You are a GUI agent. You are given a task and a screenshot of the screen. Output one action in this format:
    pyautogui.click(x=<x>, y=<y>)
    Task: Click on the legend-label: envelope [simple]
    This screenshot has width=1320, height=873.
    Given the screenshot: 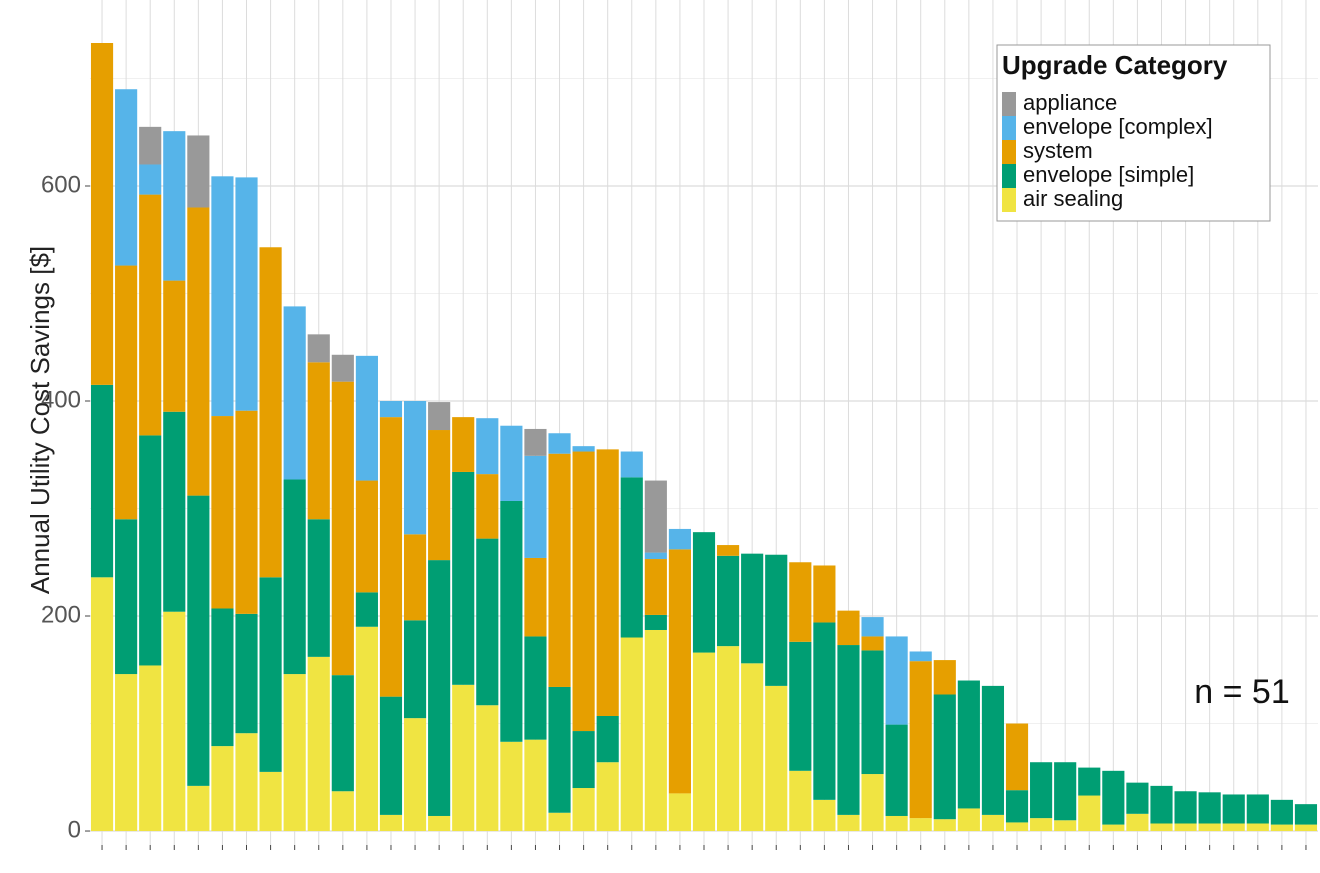 What is the action you would take?
    pyautogui.click(x=1108, y=174)
    